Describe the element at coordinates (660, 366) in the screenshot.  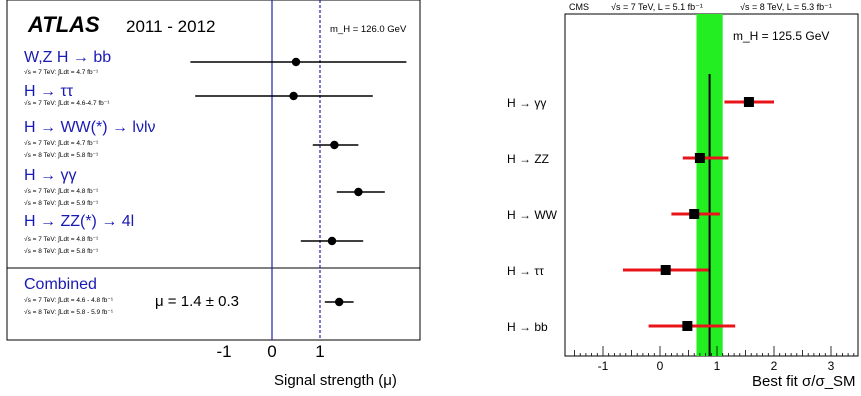
I see `cms-tick-label: 0` at that location.